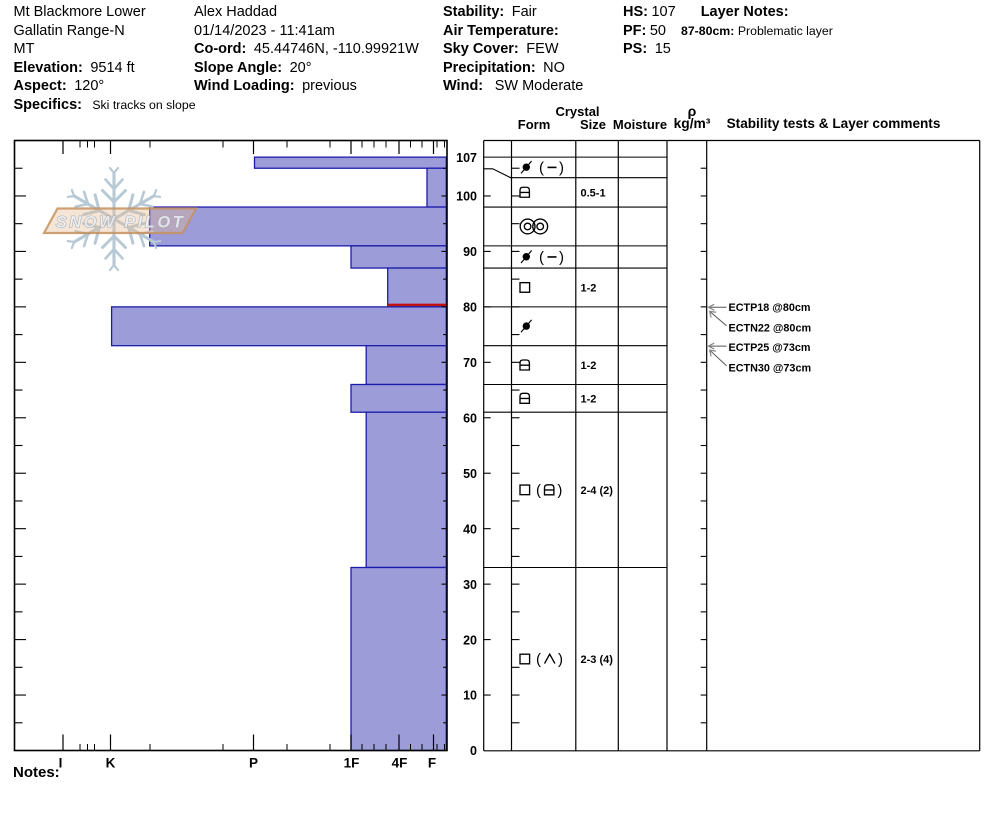 The image size is (994, 840). I want to click on stability-test-label: ECTN22 @80cm, so click(770, 328).